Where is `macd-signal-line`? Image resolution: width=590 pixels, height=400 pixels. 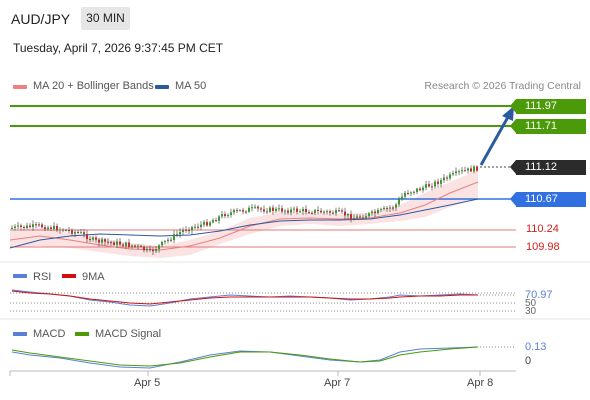 macd-signal-line is located at coordinates (245, 356).